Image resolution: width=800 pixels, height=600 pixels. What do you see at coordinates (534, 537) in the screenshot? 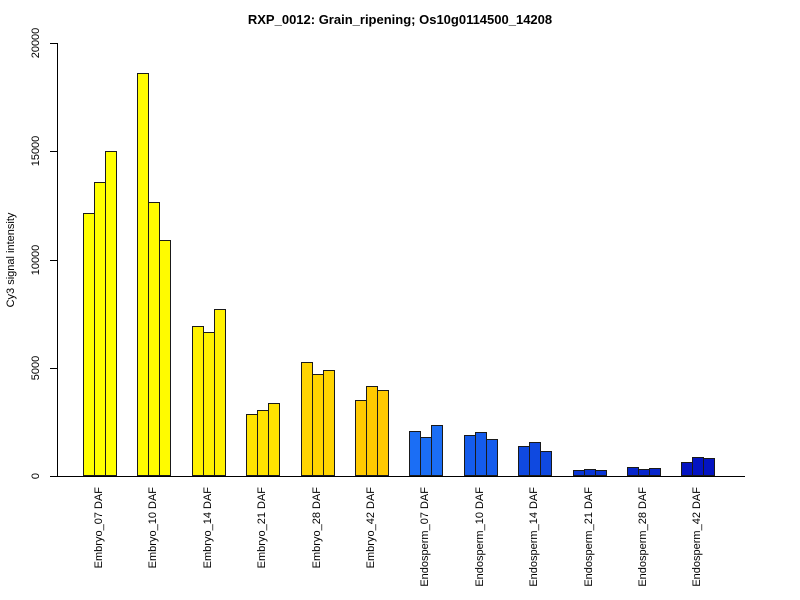
I see `x-tick-label: Endosperm_14 DAF` at bounding box center [534, 537].